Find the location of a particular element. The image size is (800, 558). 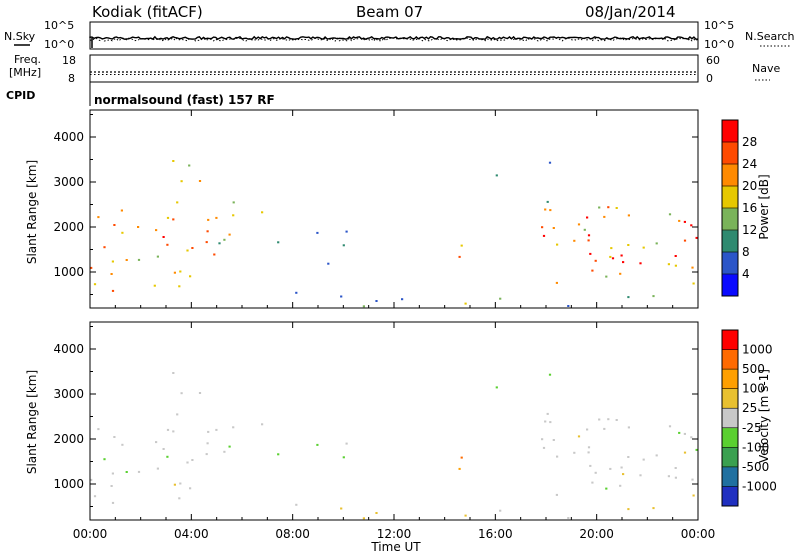

velocity-ytick-label-3: 4000 is located at coordinates (68, 349).